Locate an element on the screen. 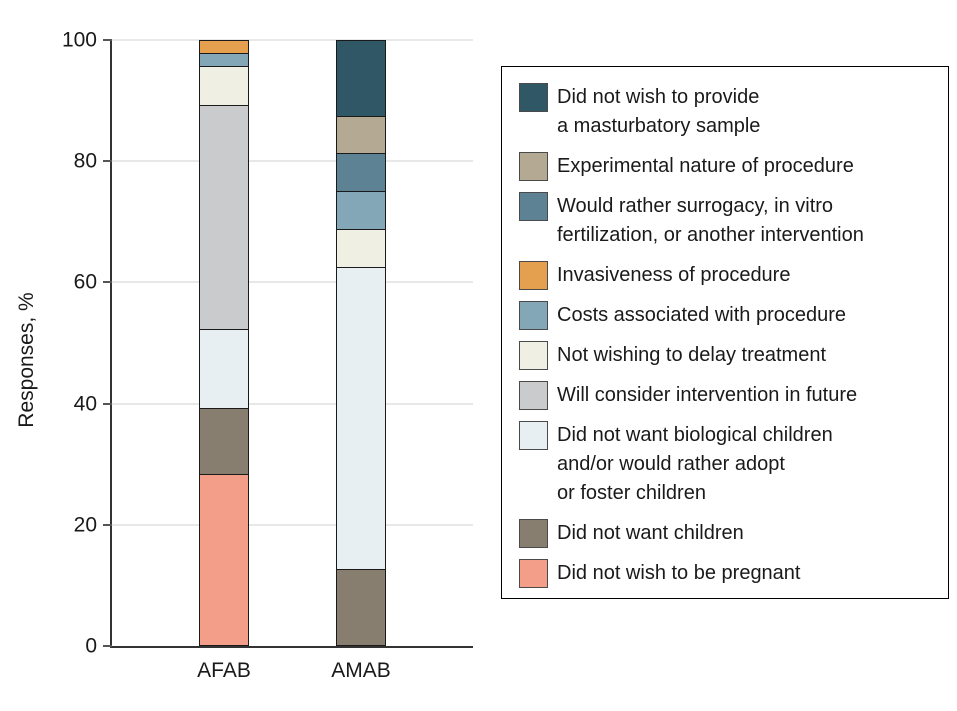 The height and width of the screenshot is (711, 957). y-tick-label-40: 40 is located at coordinates (85, 404).